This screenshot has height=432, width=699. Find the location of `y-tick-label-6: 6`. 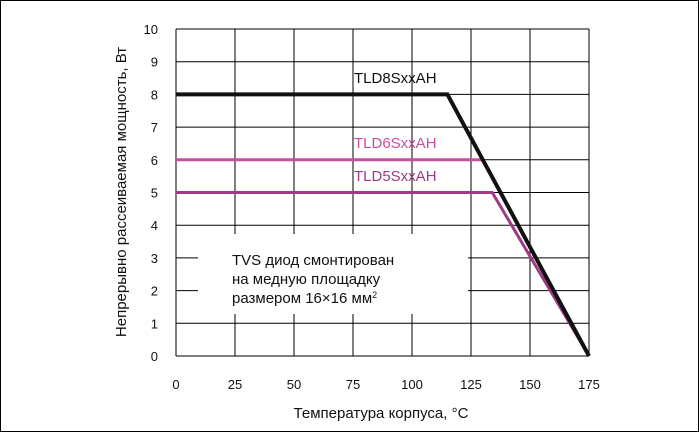

y-tick-label-6: 6 is located at coordinates (154, 160).